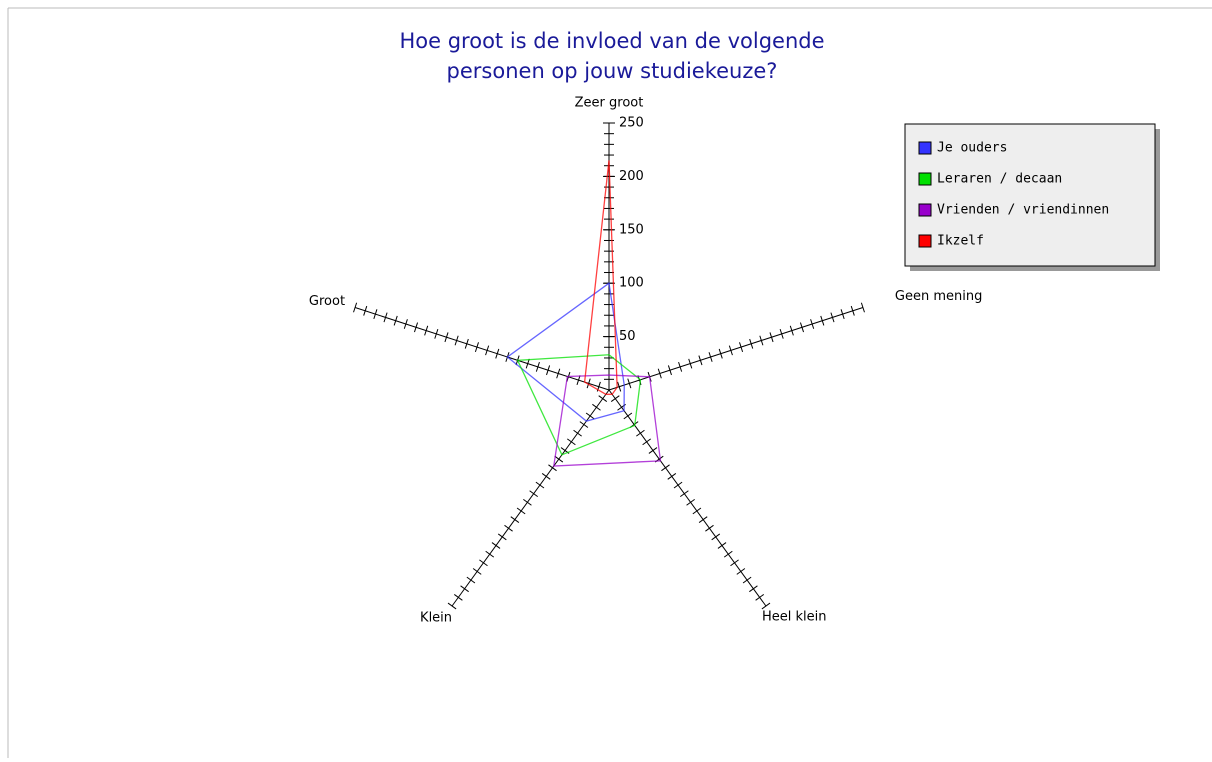  I want to click on tick-label: 100, so click(631, 283).